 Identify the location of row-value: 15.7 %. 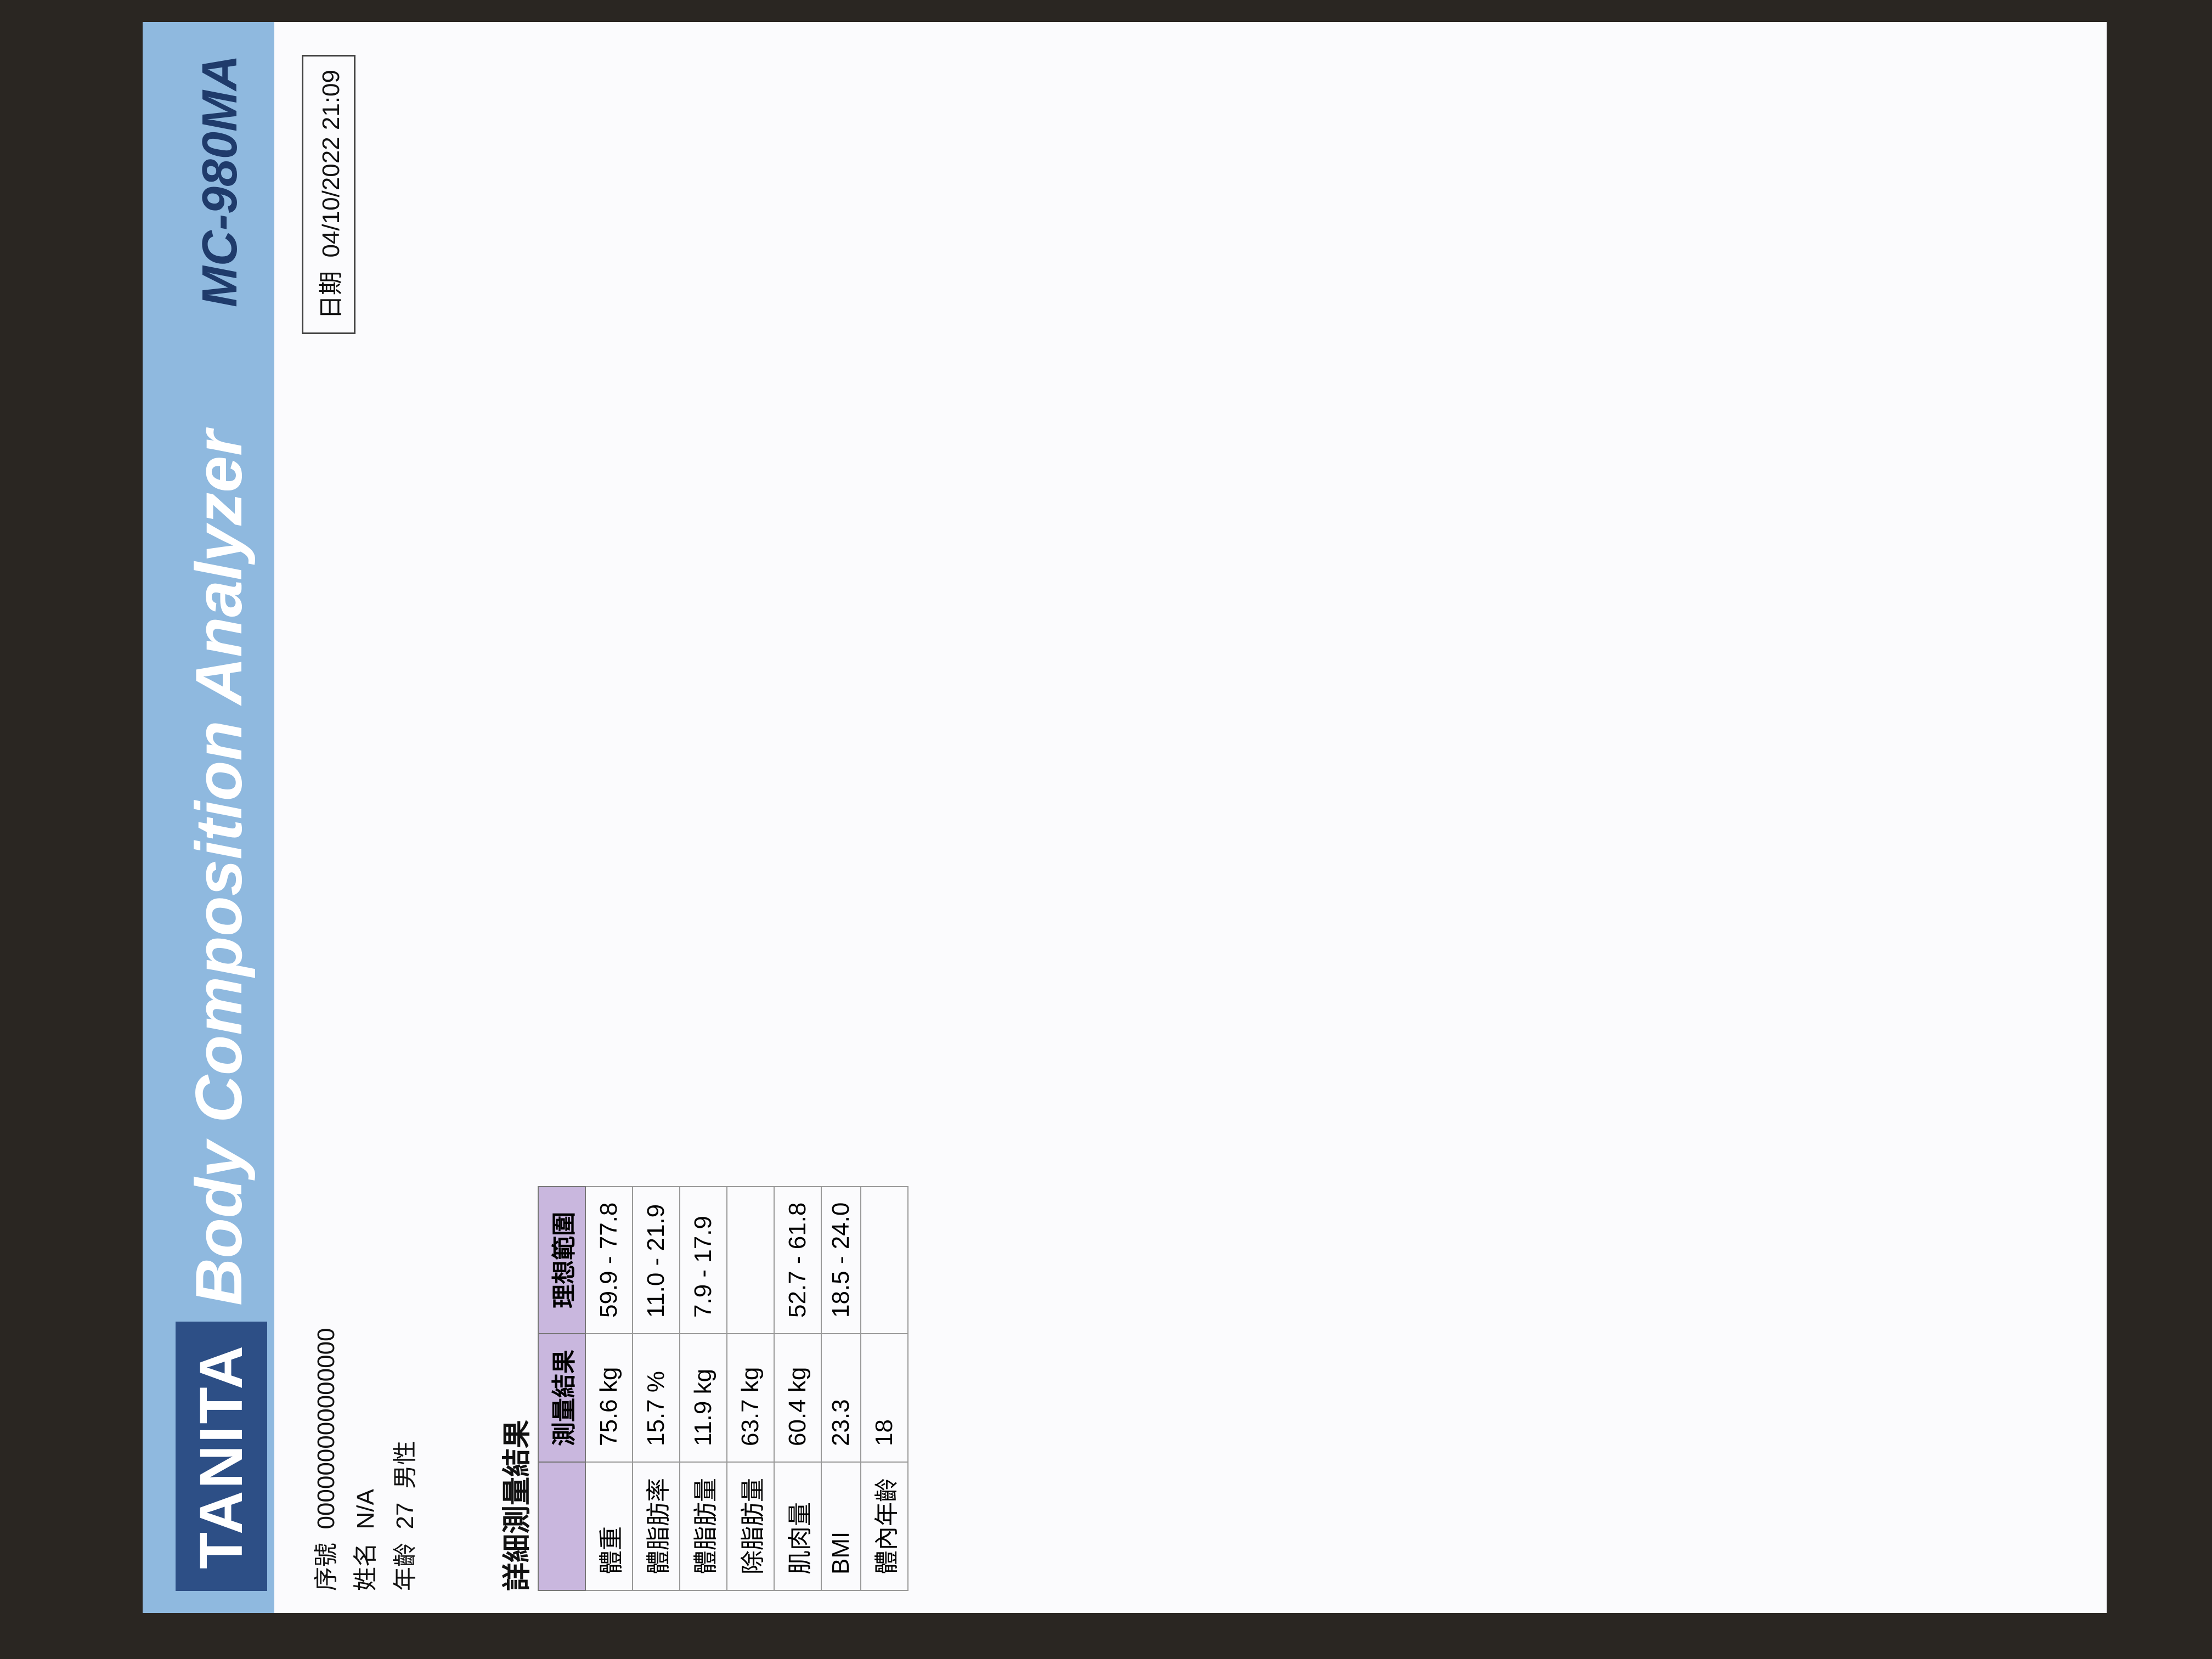
(656, 1398).